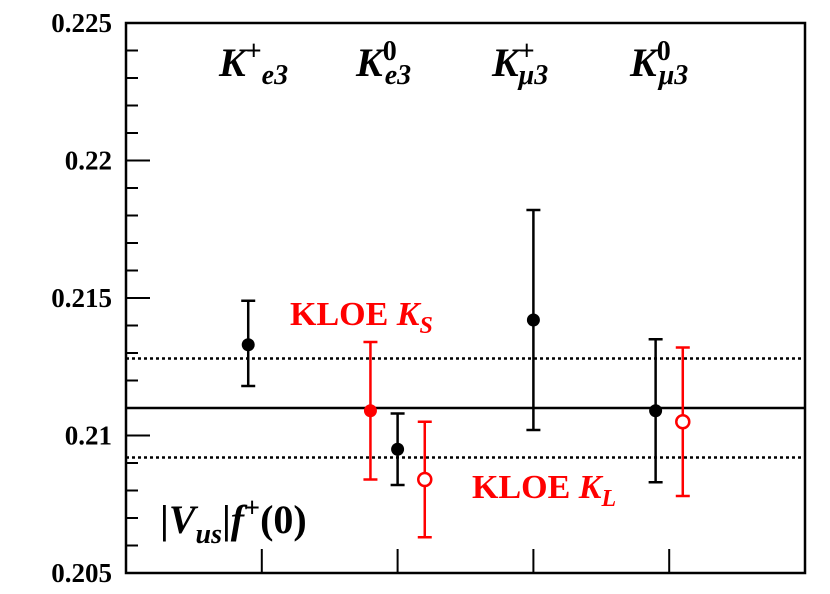 The height and width of the screenshot is (594, 830). What do you see at coordinates (81, 573) in the screenshot?
I see `y-tick-label: 0.205` at bounding box center [81, 573].